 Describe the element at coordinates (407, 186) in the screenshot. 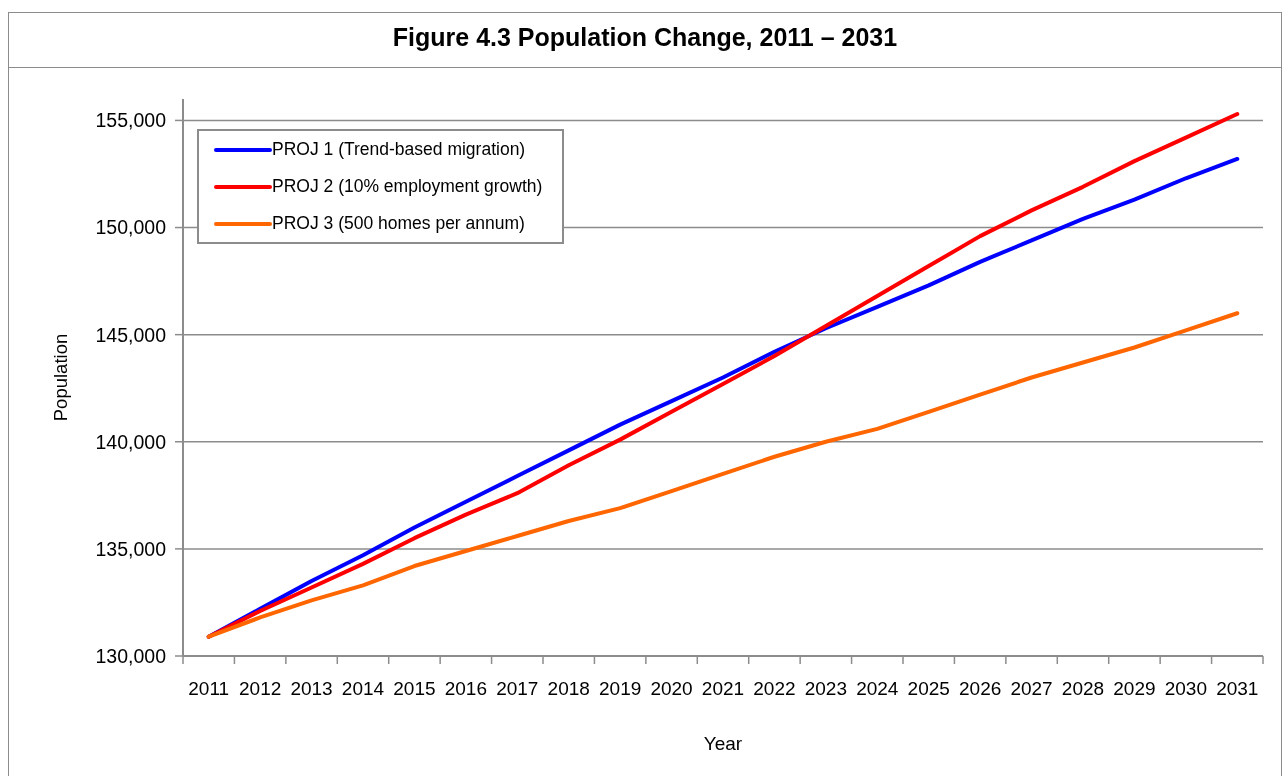

I see `legend-label: PROJ 2 (10% employment growth)` at that location.